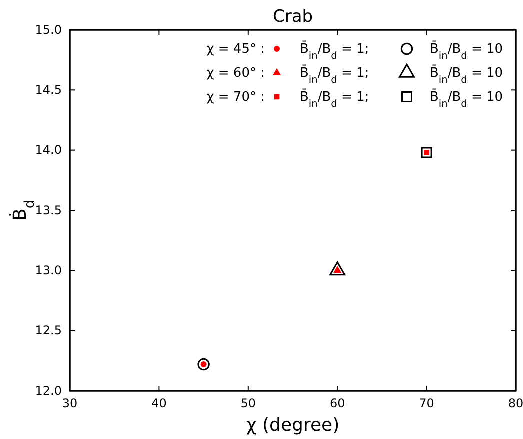  I want to click on x-tick-label: 30, so click(70, 403).